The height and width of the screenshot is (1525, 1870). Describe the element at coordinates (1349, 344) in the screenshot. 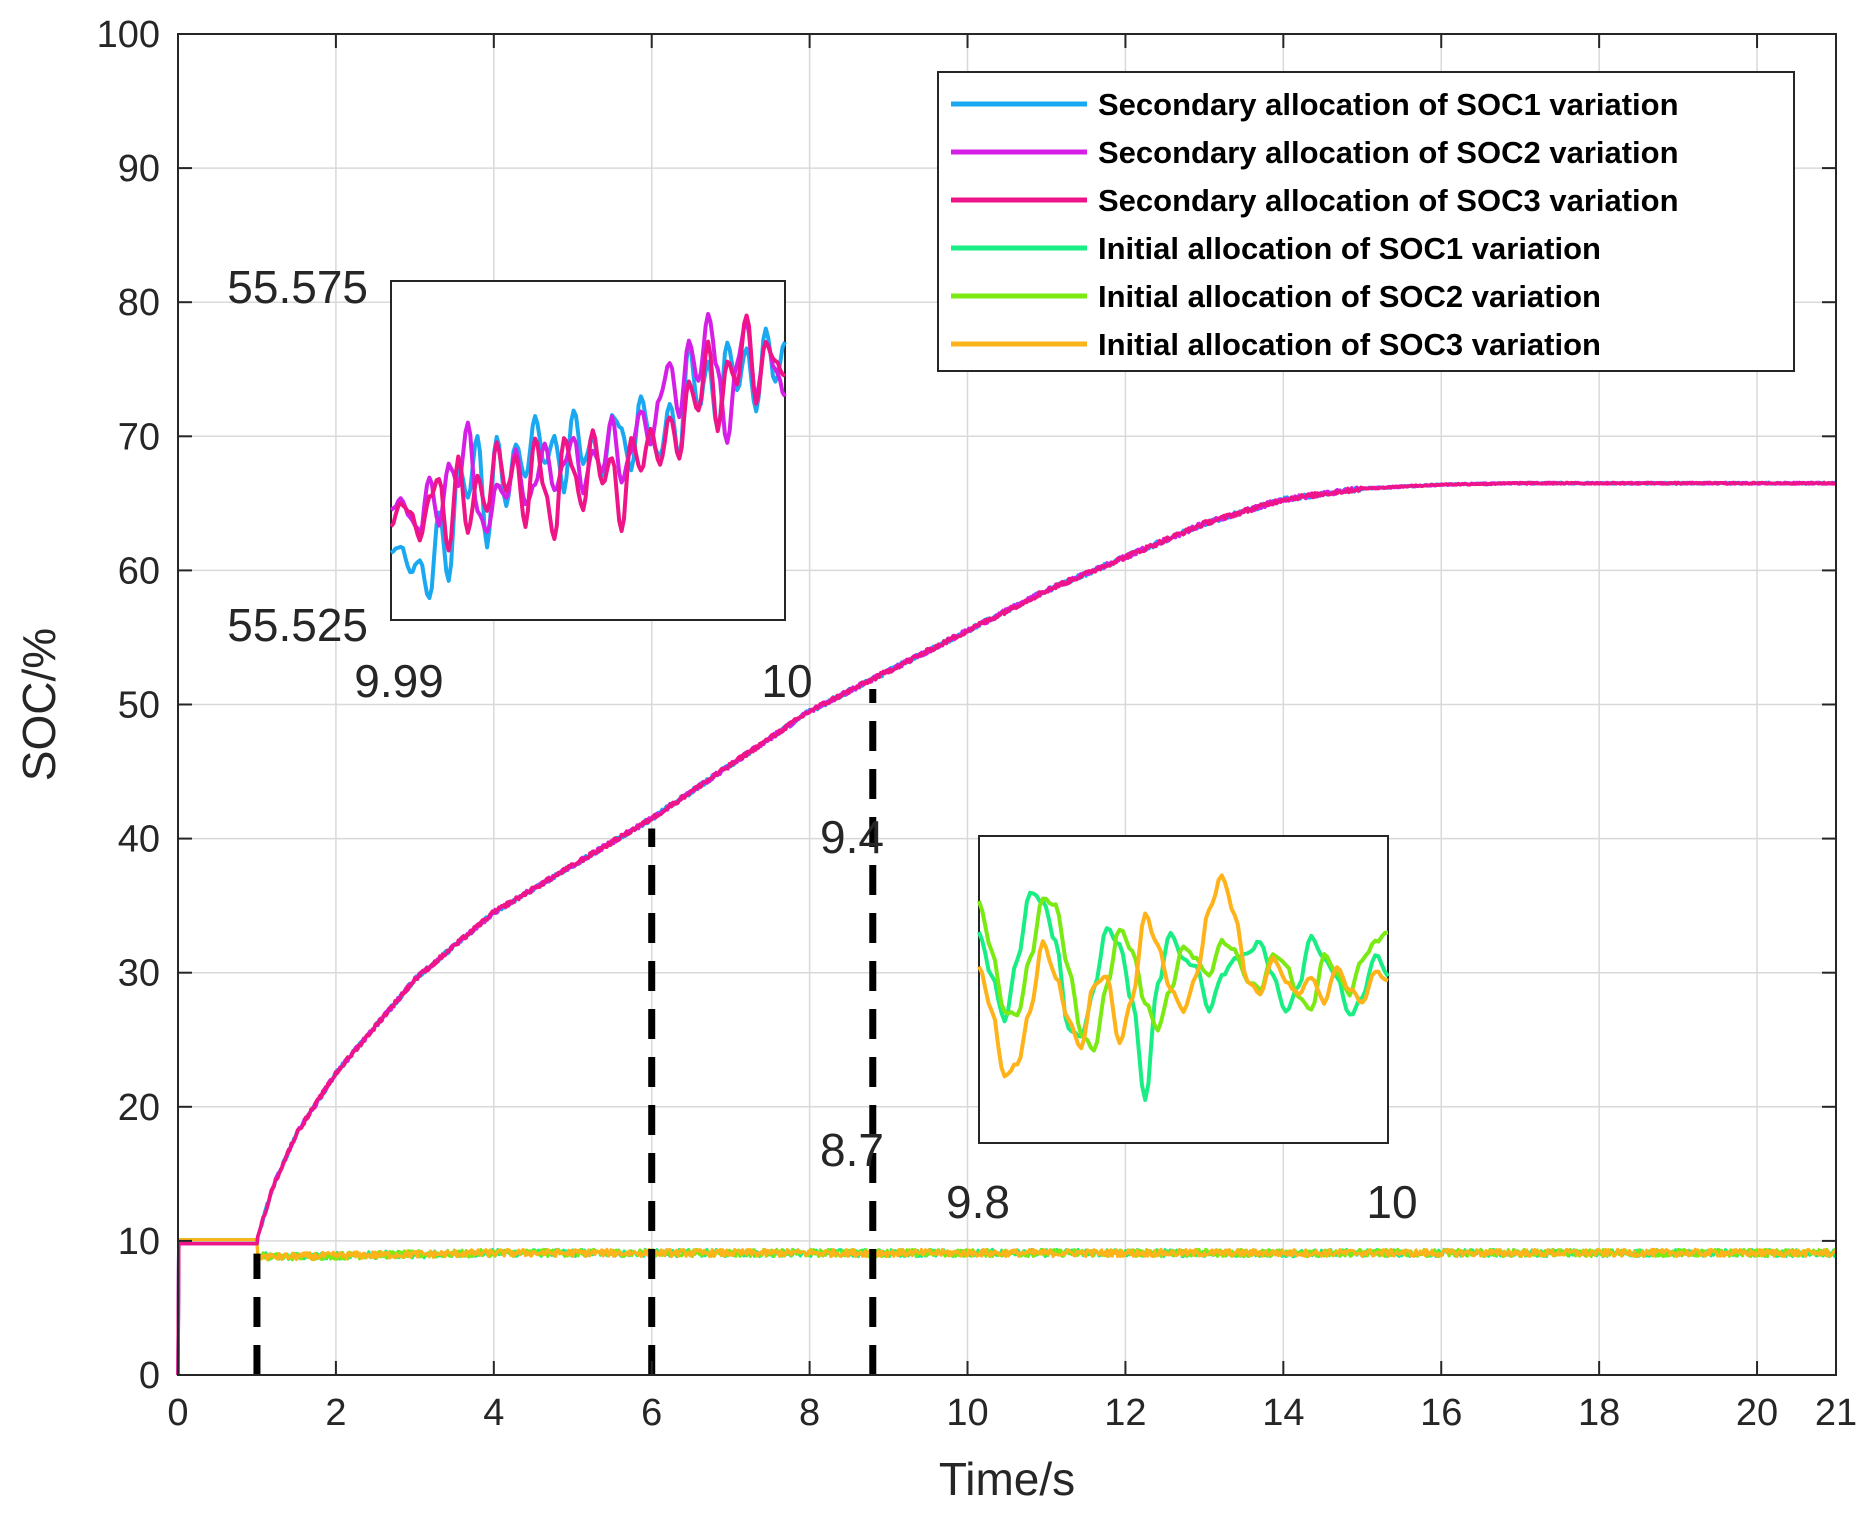

I see `legend-label: Initial allocation of SOC3 variation` at that location.